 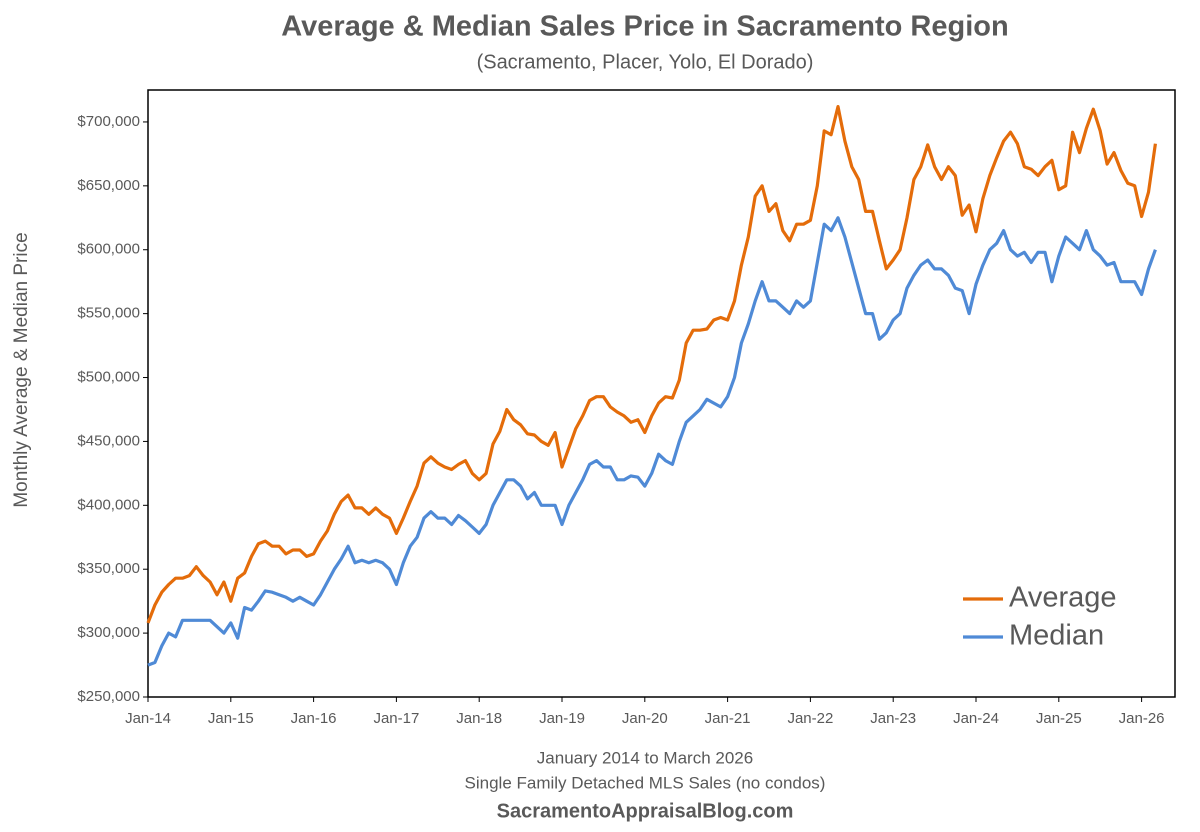 What do you see at coordinates (645, 62) in the screenshot?
I see `chart-subtitle: (Sacramento, Placer, Yolo, El Dorado)` at bounding box center [645, 62].